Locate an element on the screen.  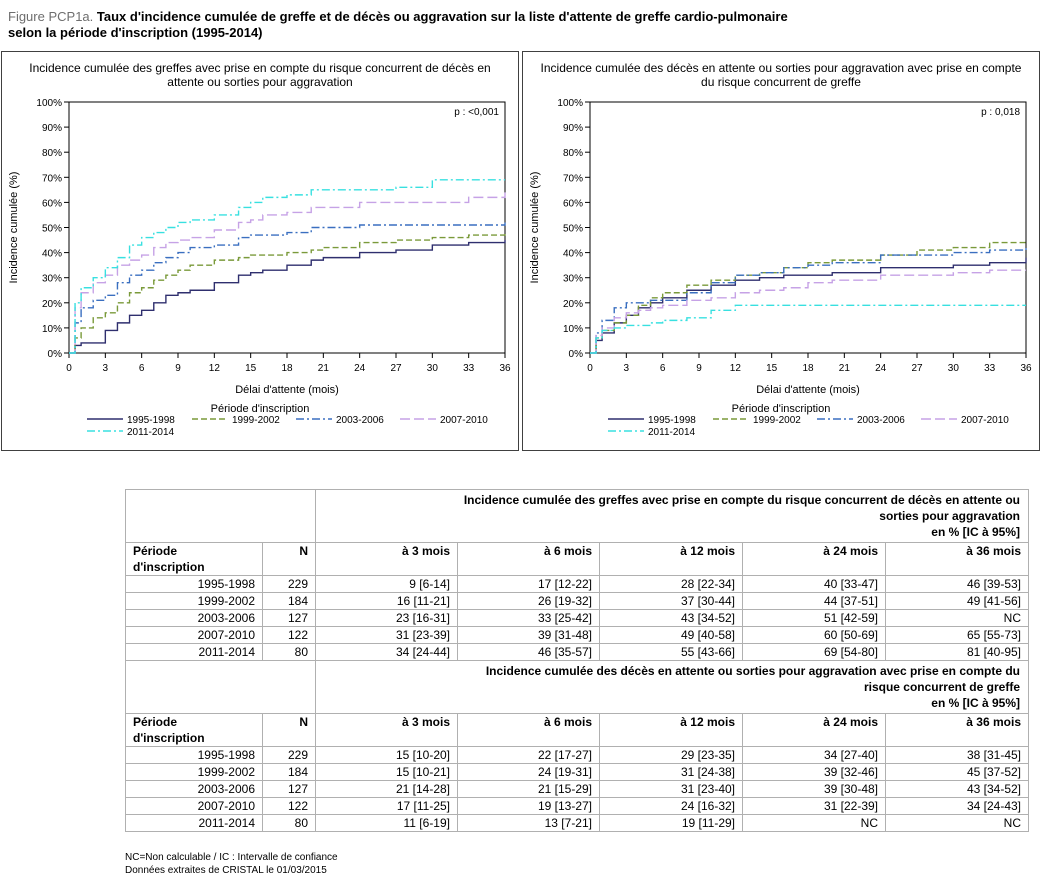
x-axis-label: Délai d'attente (mois) is located at coordinates (287, 390).